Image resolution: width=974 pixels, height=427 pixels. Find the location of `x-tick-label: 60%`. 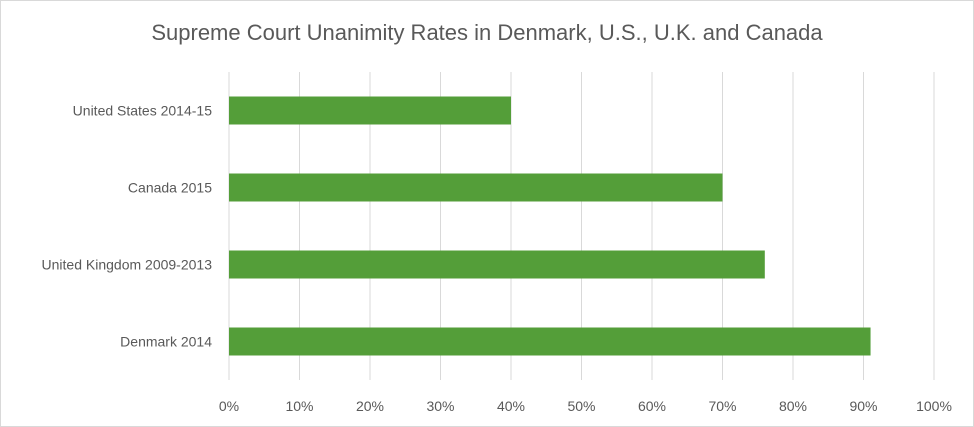

x-tick-label: 60% is located at coordinates (652, 406).